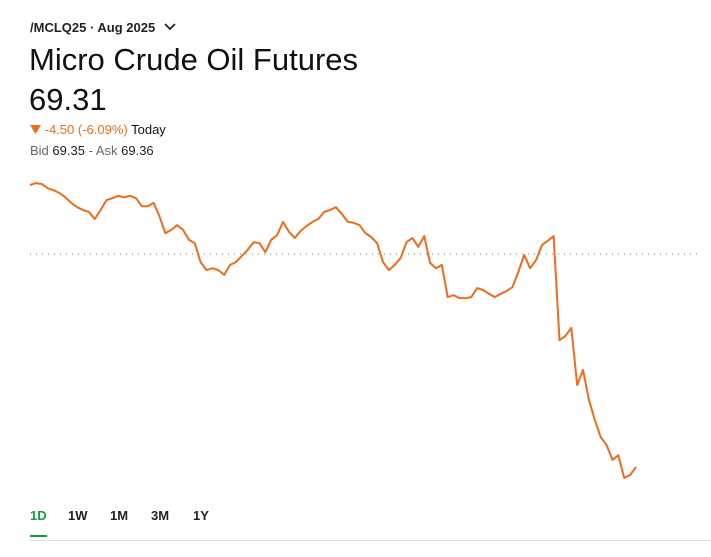 The height and width of the screenshot is (557, 711). I want to click on range-tab: 1D, so click(38, 522).